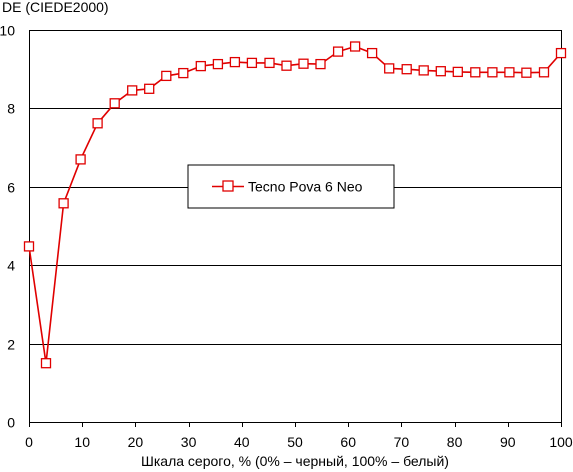 This screenshot has height=472, width=573. I want to click on x-tick-label-10: 10, so click(82, 442).